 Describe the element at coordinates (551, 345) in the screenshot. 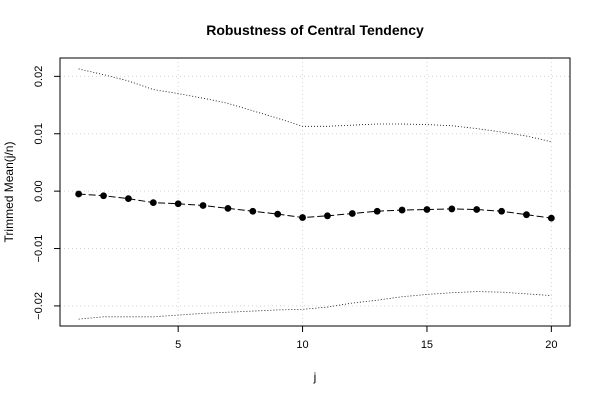

I see `x-tick-label: 20` at that location.